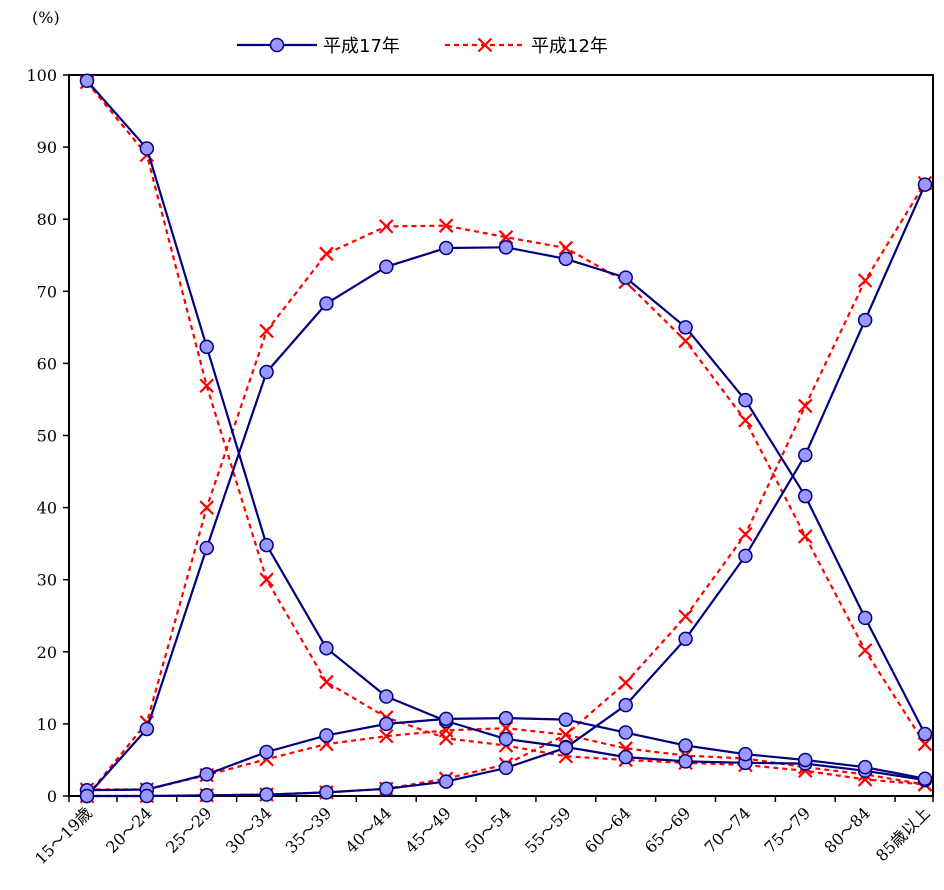  Describe the element at coordinates (608, 830) in the screenshot. I see `x-tick-label: 60～64` at that location.